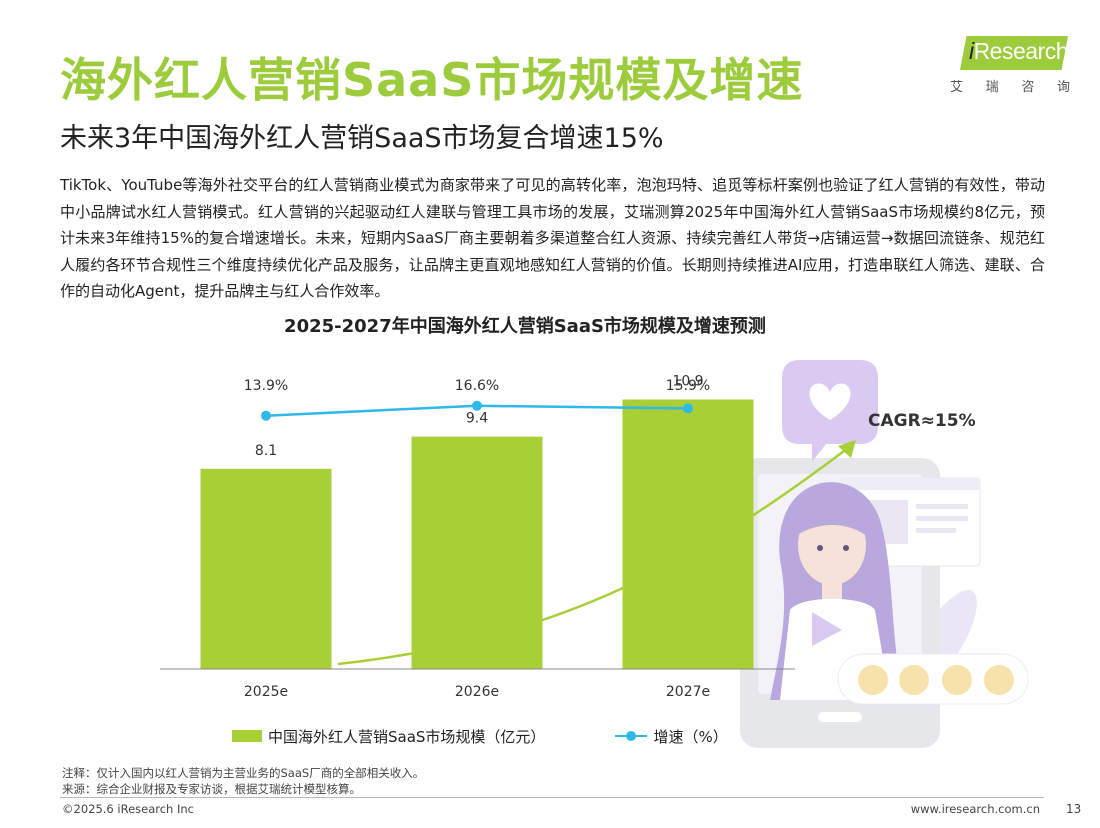 The image size is (1100, 828). What do you see at coordinates (1010, 87) in the screenshot?
I see `logo-chinese-name: 艾瑞咨询` at bounding box center [1010, 87].